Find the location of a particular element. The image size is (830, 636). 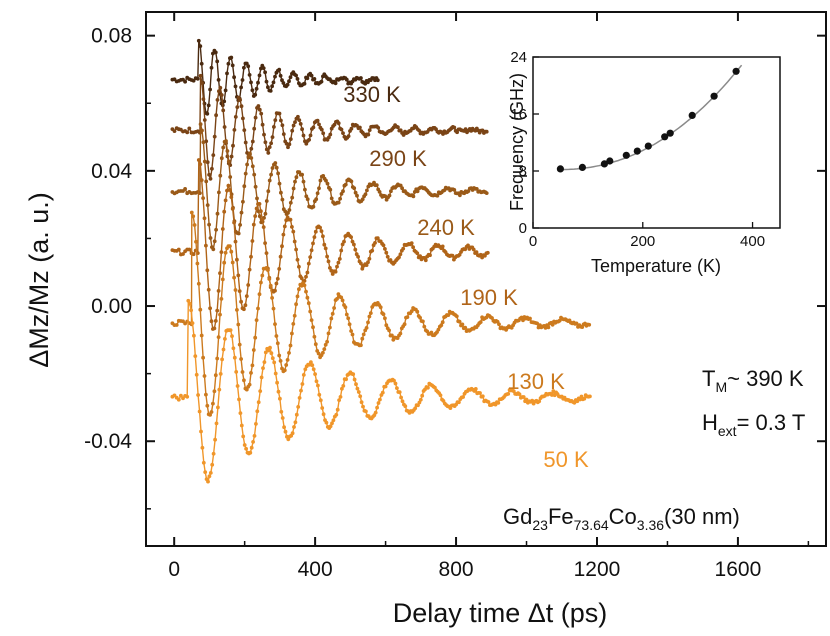

series-label: 290 K is located at coordinates (398, 158).